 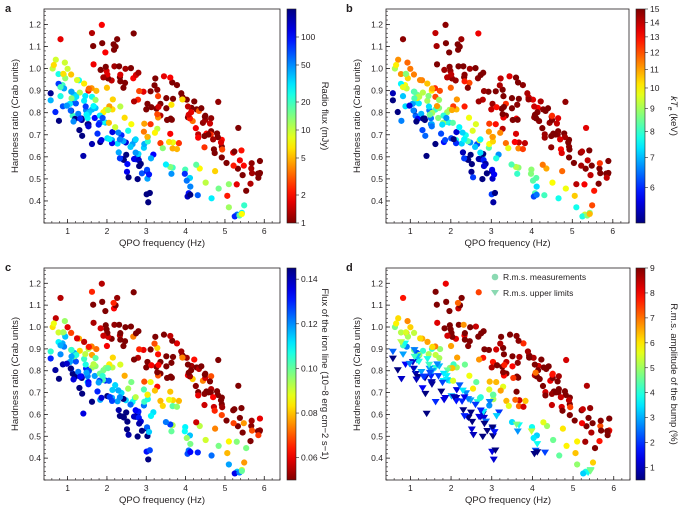 What do you see at coordinates (377, 24) in the screenshot?
I see `y-tick-label: 1.2` at bounding box center [377, 24].